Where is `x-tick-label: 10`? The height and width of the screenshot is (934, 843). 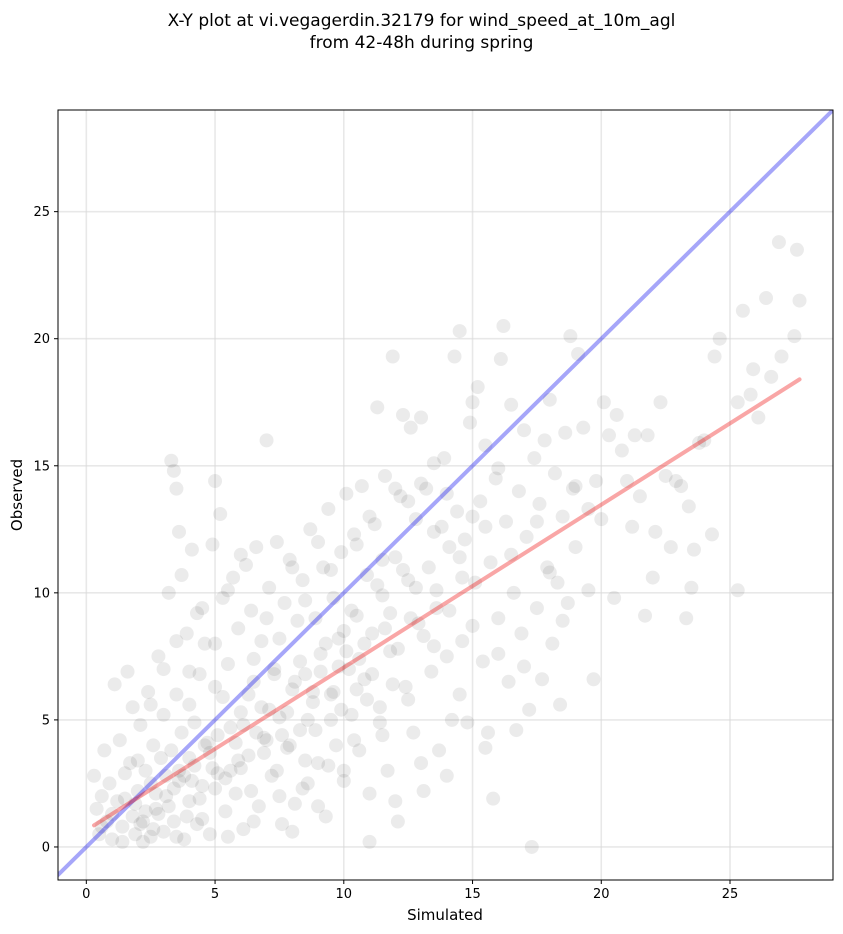 x-tick-label: 10 is located at coordinates (344, 894).